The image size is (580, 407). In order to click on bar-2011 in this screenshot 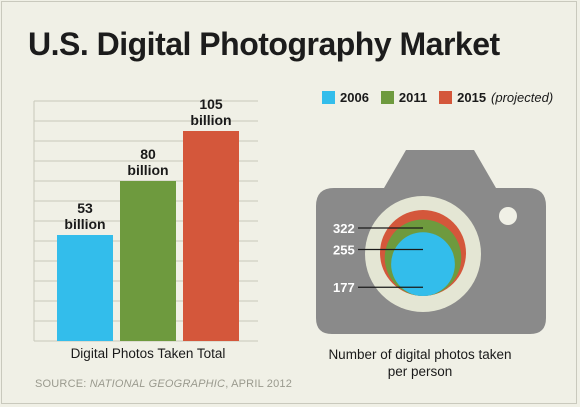, I will do `click(148, 261)`.